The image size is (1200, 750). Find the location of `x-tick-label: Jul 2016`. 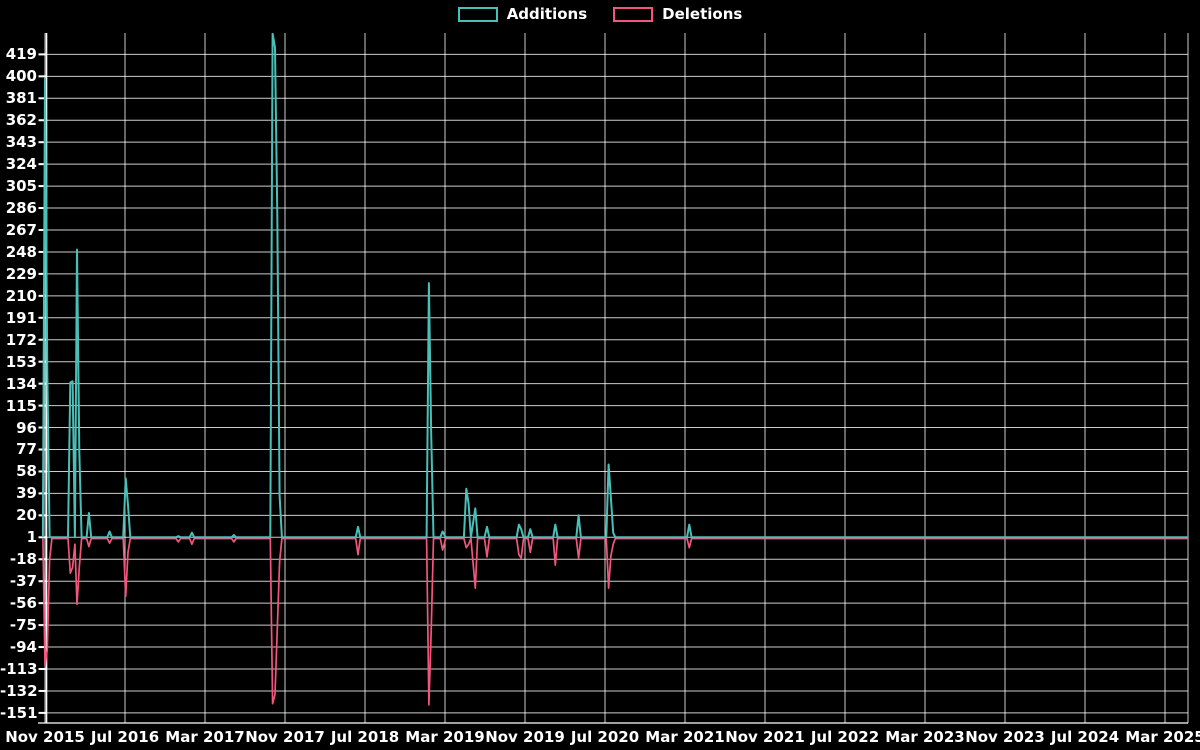

x-tick-label: Jul 2016 is located at coordinates (125, 737).